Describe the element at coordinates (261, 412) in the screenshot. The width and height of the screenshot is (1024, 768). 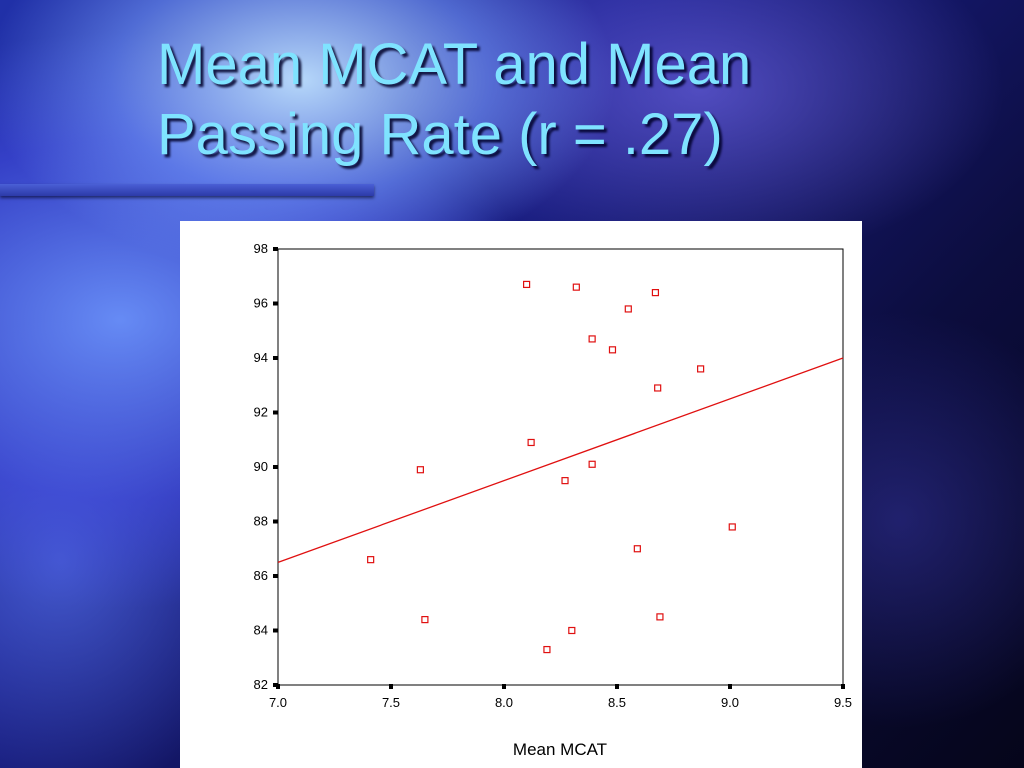
I see `y-tick-label: 92` at that location.